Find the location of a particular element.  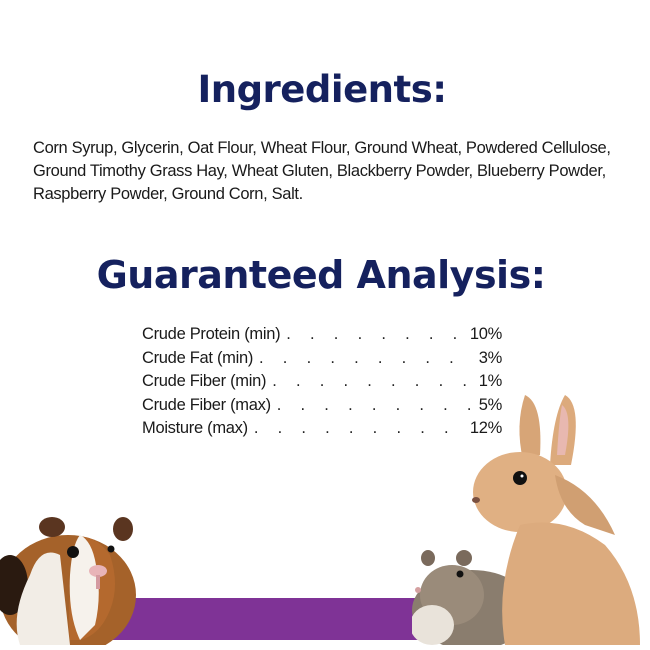

analysis-value: 12% is located at coordinates (485, 428).